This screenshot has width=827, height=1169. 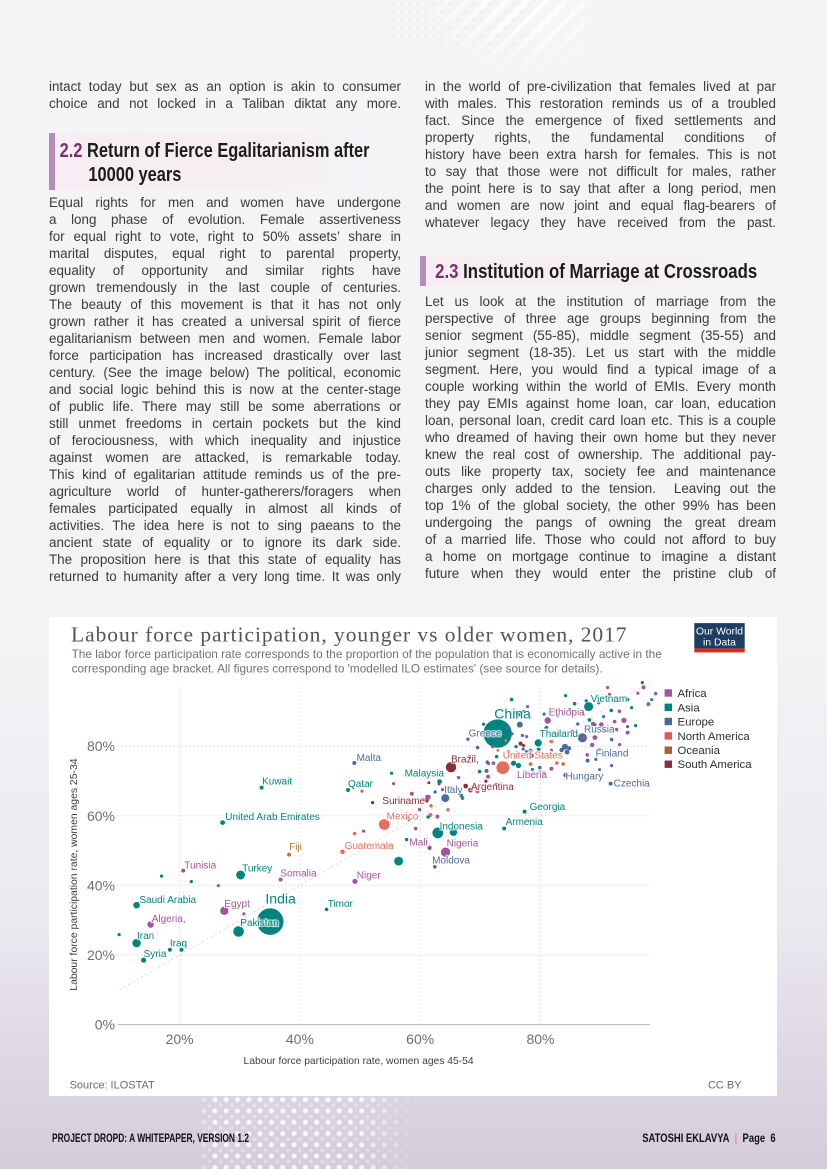 I want to click on svg-text: Africa, so click(x=693, y=694).